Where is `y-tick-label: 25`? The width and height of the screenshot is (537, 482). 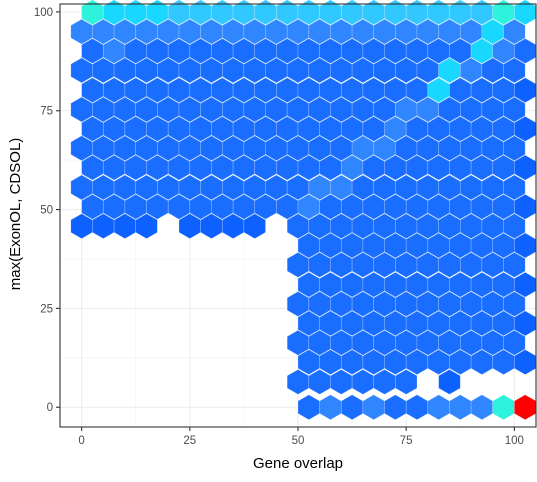 y-tick-label: 25 is located at coordinates (46, 309).